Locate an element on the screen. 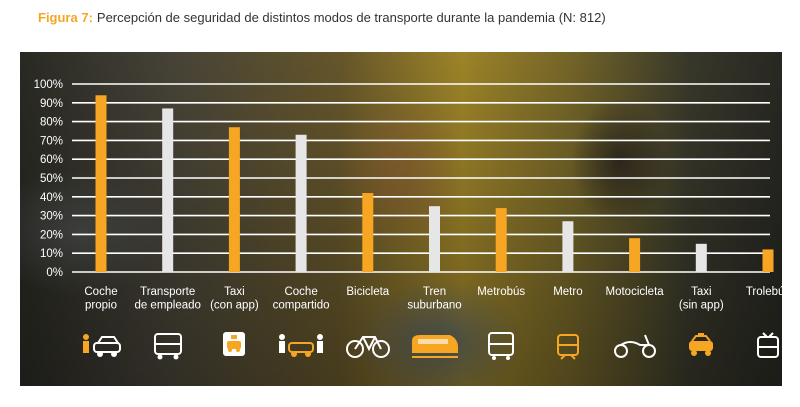 Image resolution: width=800 pixels, height=407 pixels. x-tick-label: Metrobús is located at coordinates (501, 292).